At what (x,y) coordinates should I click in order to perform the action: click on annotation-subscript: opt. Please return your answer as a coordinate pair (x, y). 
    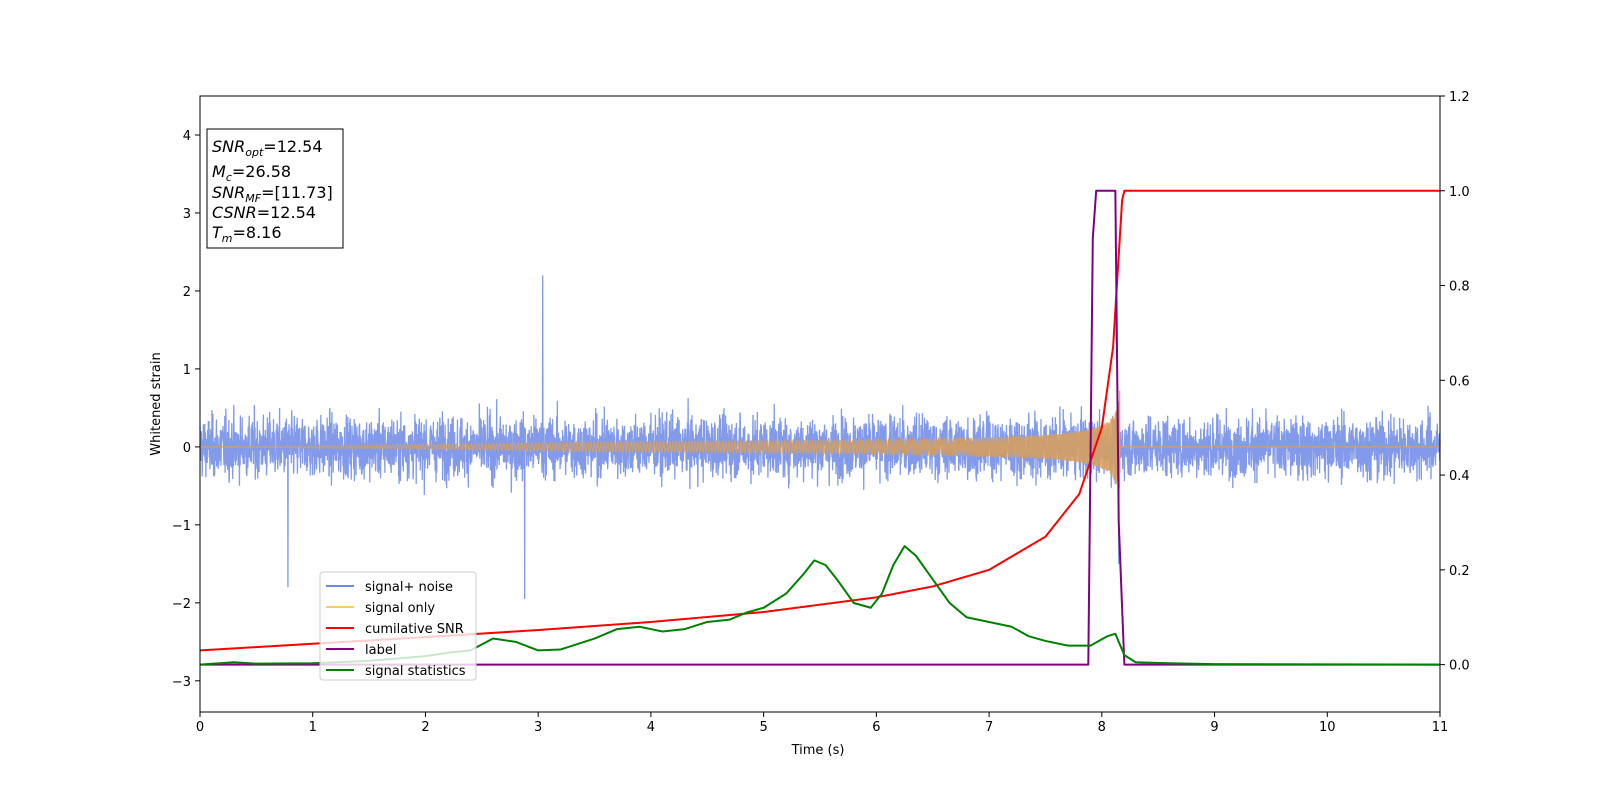
    Looking at the image, I should click on (254, 152).